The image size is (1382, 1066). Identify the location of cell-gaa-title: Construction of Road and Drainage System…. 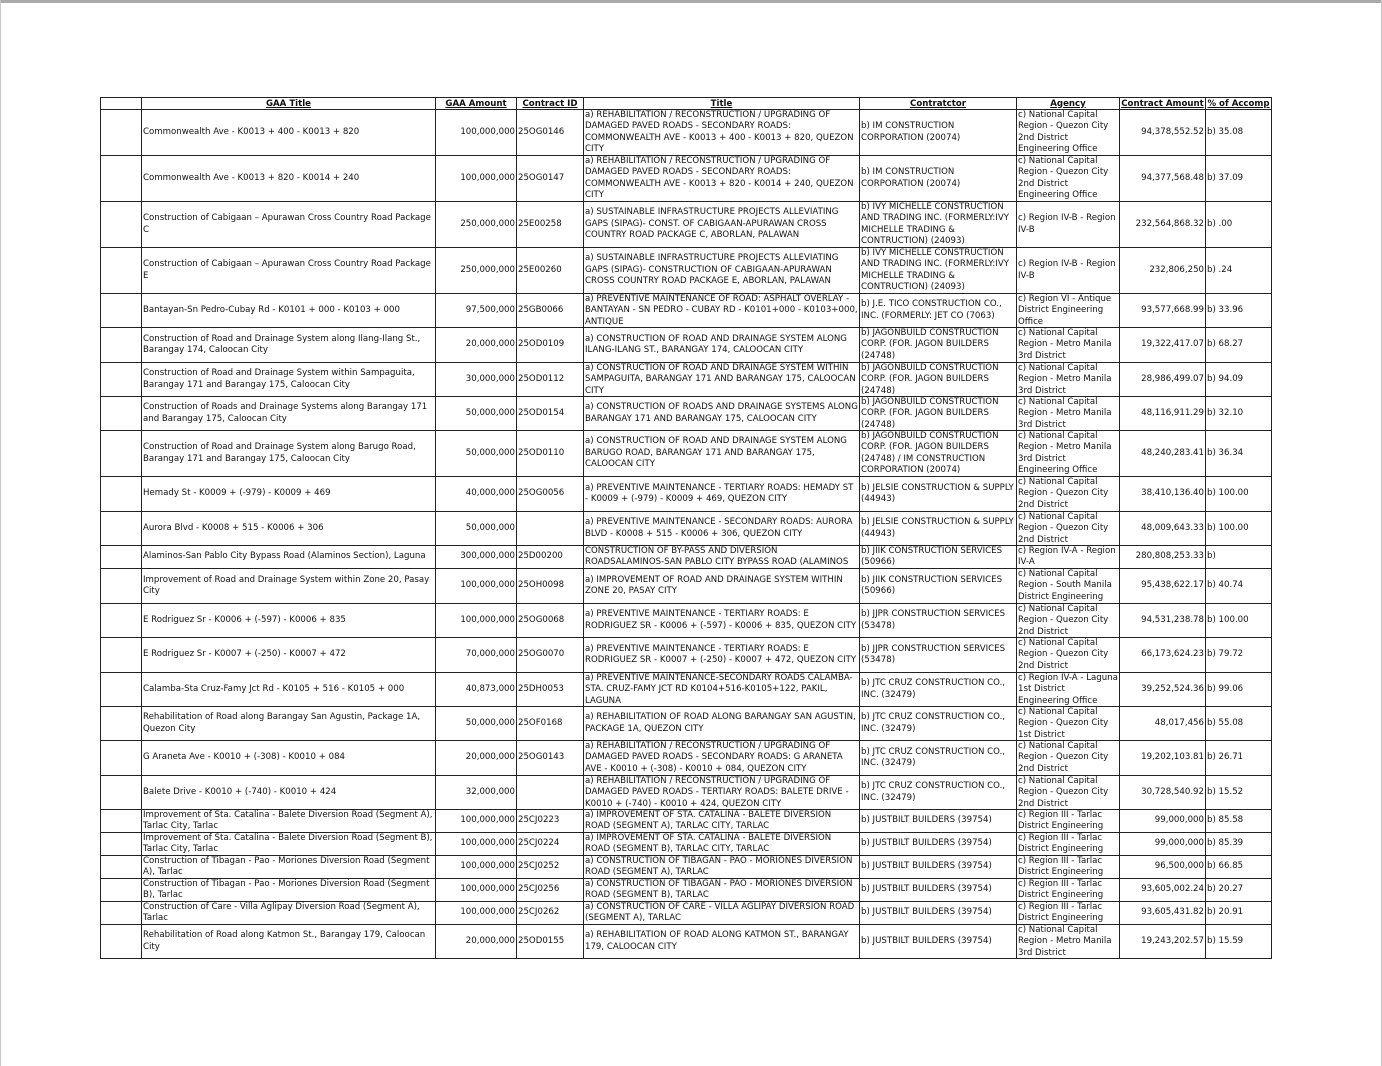
(288, 379).